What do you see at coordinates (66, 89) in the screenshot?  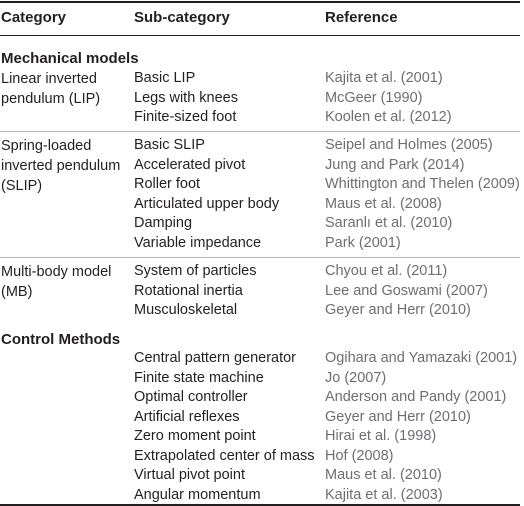 I see `category-lip: Linear inverted pendulum (LIP)` at bounding box center [66, 89].